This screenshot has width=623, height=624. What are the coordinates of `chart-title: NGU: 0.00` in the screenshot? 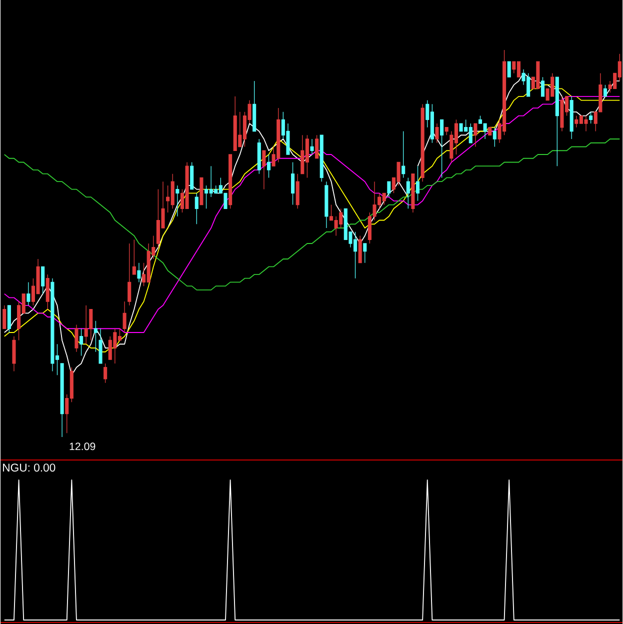 It's located at (29, 468).